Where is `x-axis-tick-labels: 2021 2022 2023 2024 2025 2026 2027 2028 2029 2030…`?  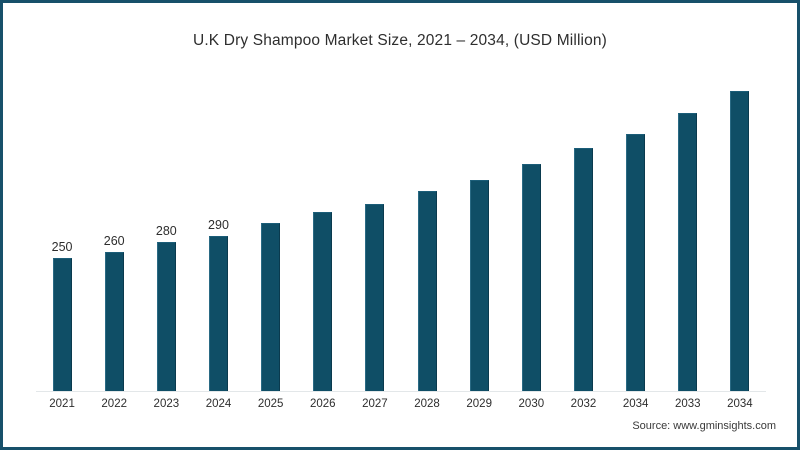
x-axis-tick-labels: 2021 2022 2023 2024 2025 2026 2027 2028 2029 2030… is located at coordinates (401, 404).